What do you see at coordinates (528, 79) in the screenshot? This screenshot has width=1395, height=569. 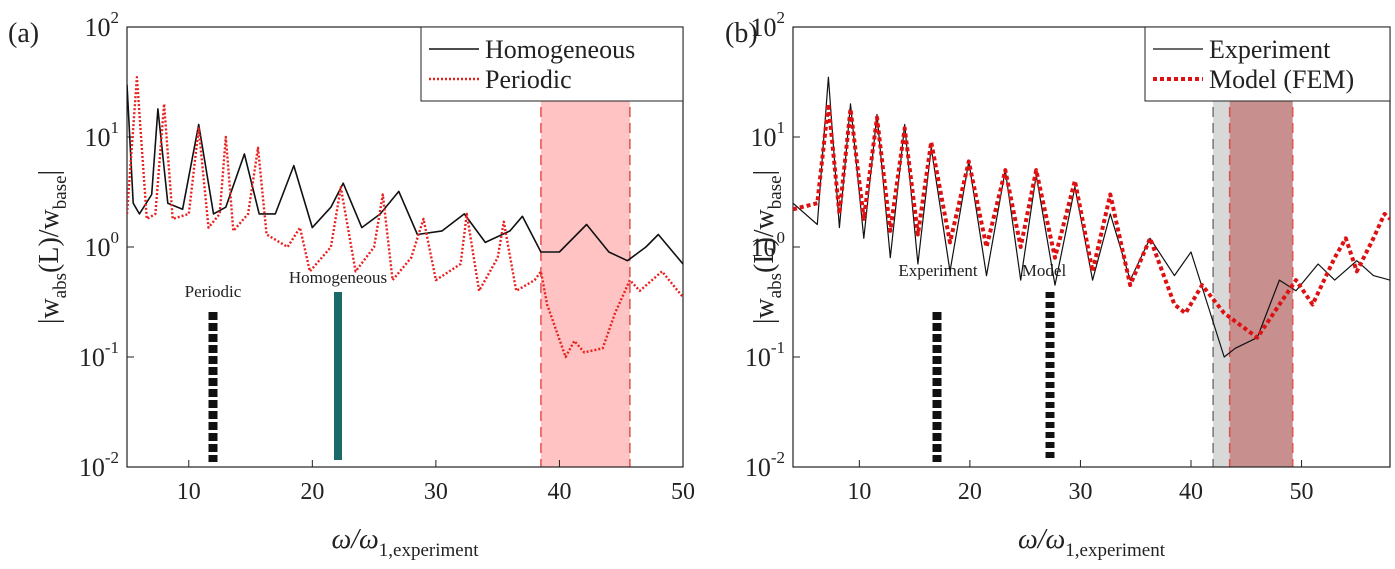 I see `legend-label: Periodic` at bounding box center [528, 79].